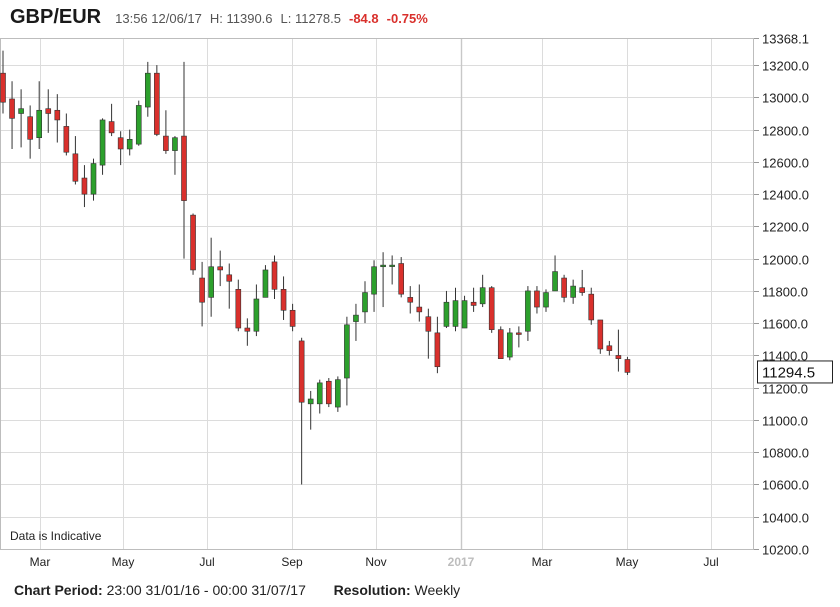  Describe the element at coordinates (158, 18) in the screenshot. I see `quote-datetime: 13:56 12/06/17` at that location.